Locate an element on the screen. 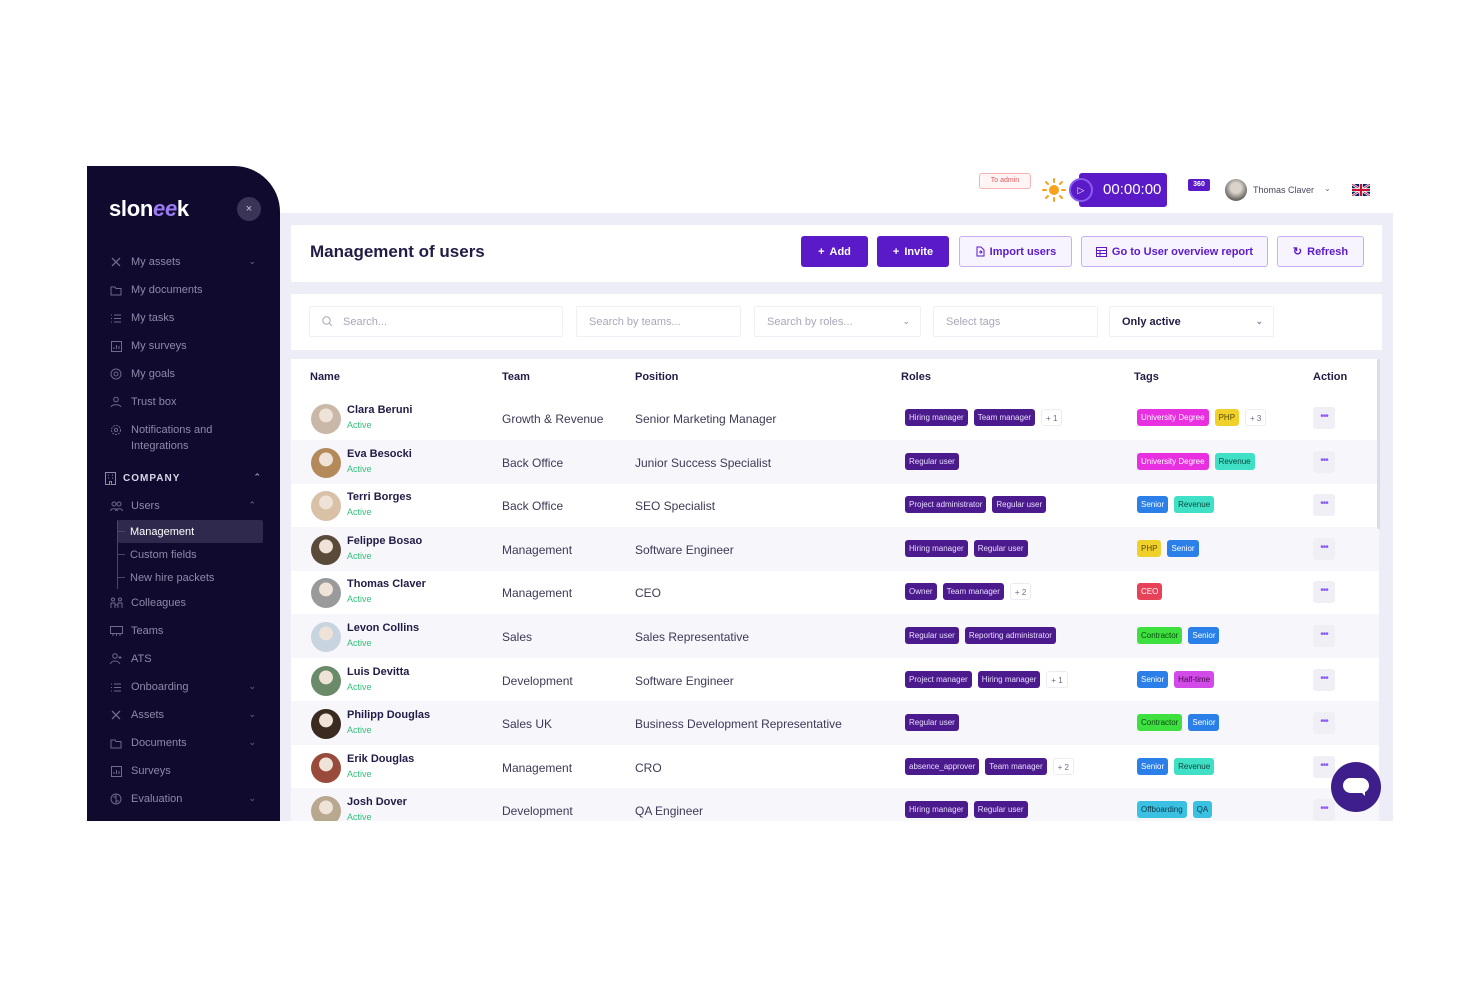  chevron-down-icon: ⌄ is located at coordinates (1327, 188).